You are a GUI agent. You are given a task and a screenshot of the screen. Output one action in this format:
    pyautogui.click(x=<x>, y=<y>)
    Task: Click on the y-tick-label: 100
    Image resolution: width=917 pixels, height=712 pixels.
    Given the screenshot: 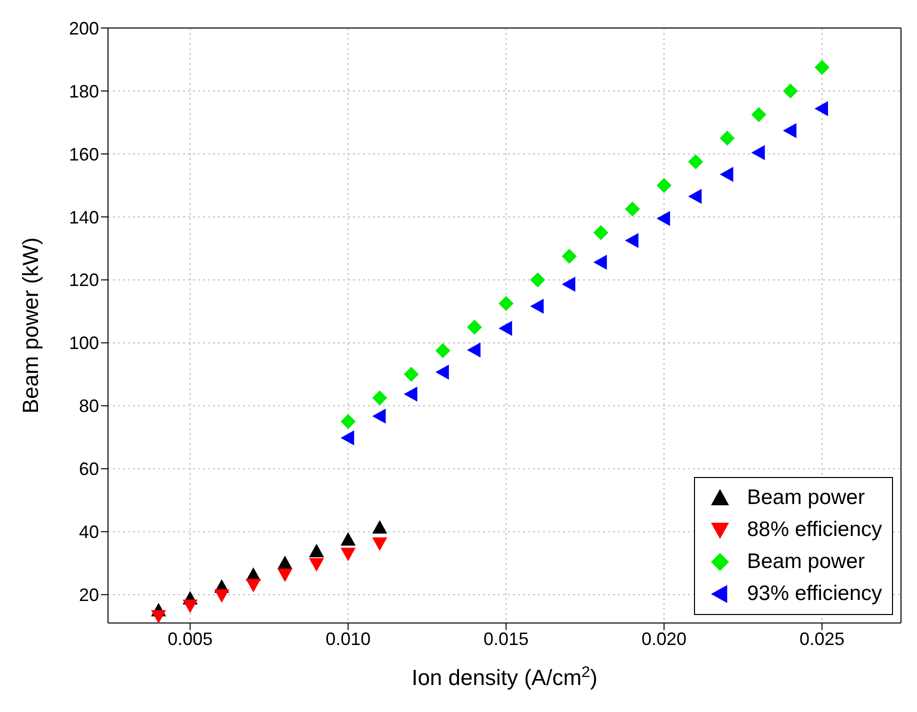 What is the action you would take?
    pyautogui.click(x=83, y=343)
    